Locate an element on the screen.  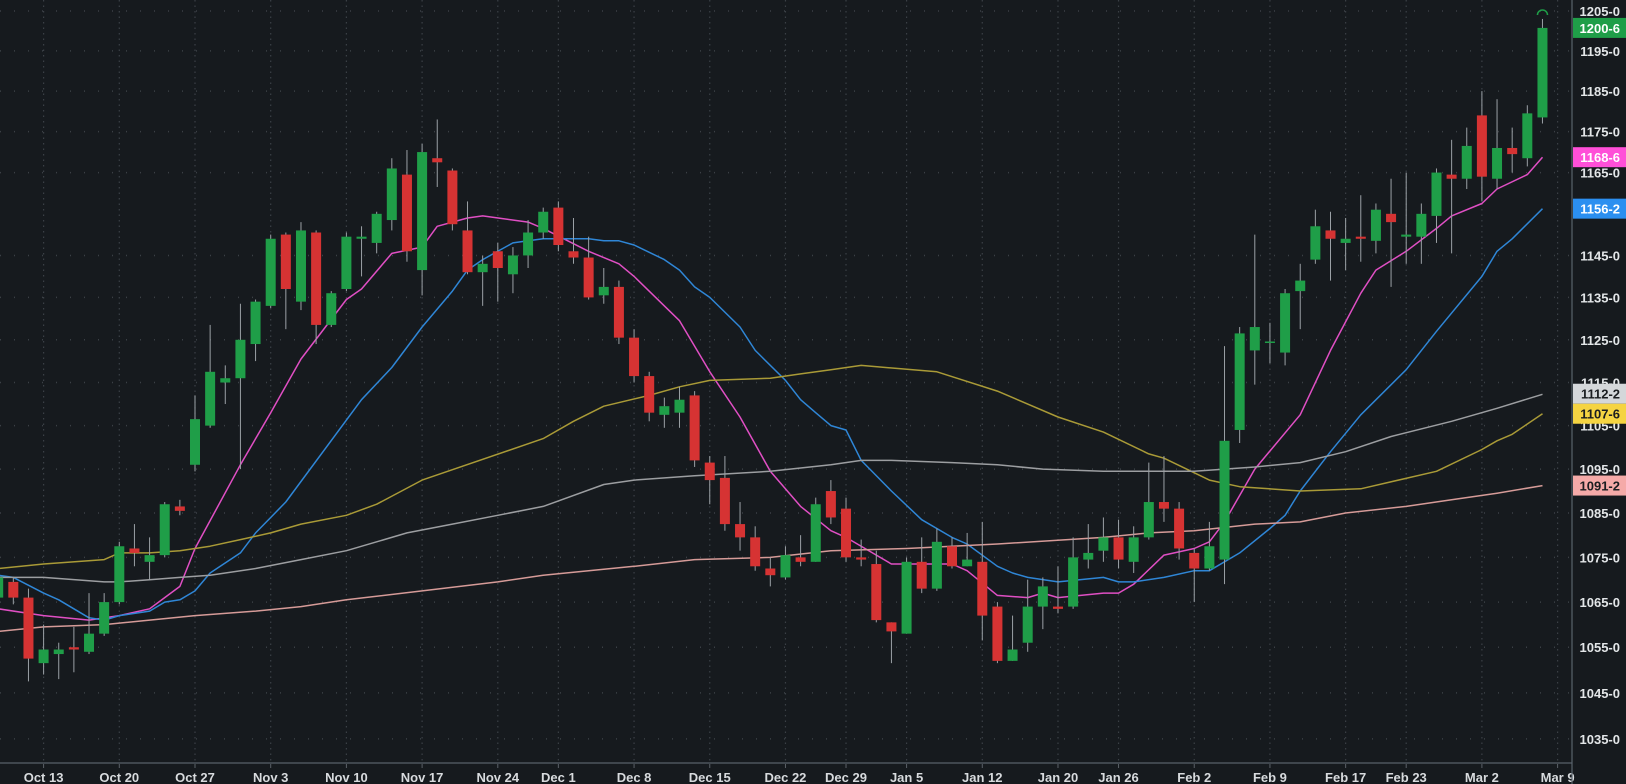
y-tick-label: 1095-0 is located at coordinates (1600, 469).